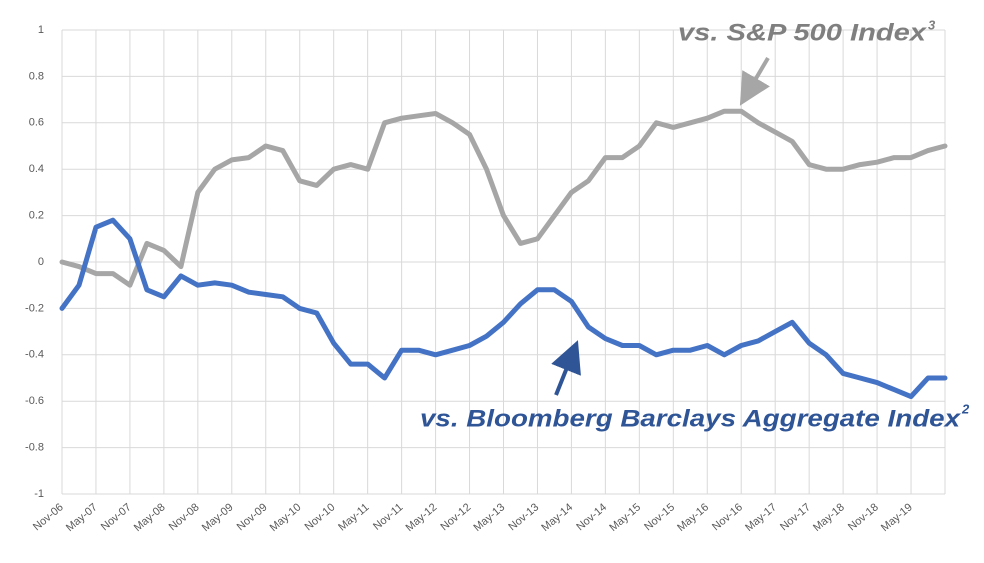 This screenshot has width=984, height=563. What do you see at coordinates (184, 517) in the screenshot?
I see `x-tick-label: Nov-08` at bounding box center [184, 517].